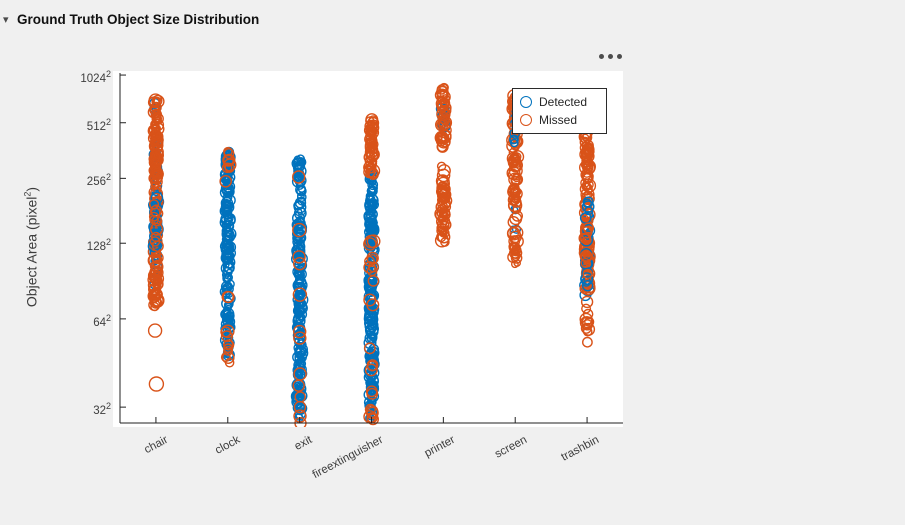 The image size is (905, 525). What do you see at coordinates (102, 409) in the screenshot?
I see `y-tick-label: 322` at bounding box center [102, 409].